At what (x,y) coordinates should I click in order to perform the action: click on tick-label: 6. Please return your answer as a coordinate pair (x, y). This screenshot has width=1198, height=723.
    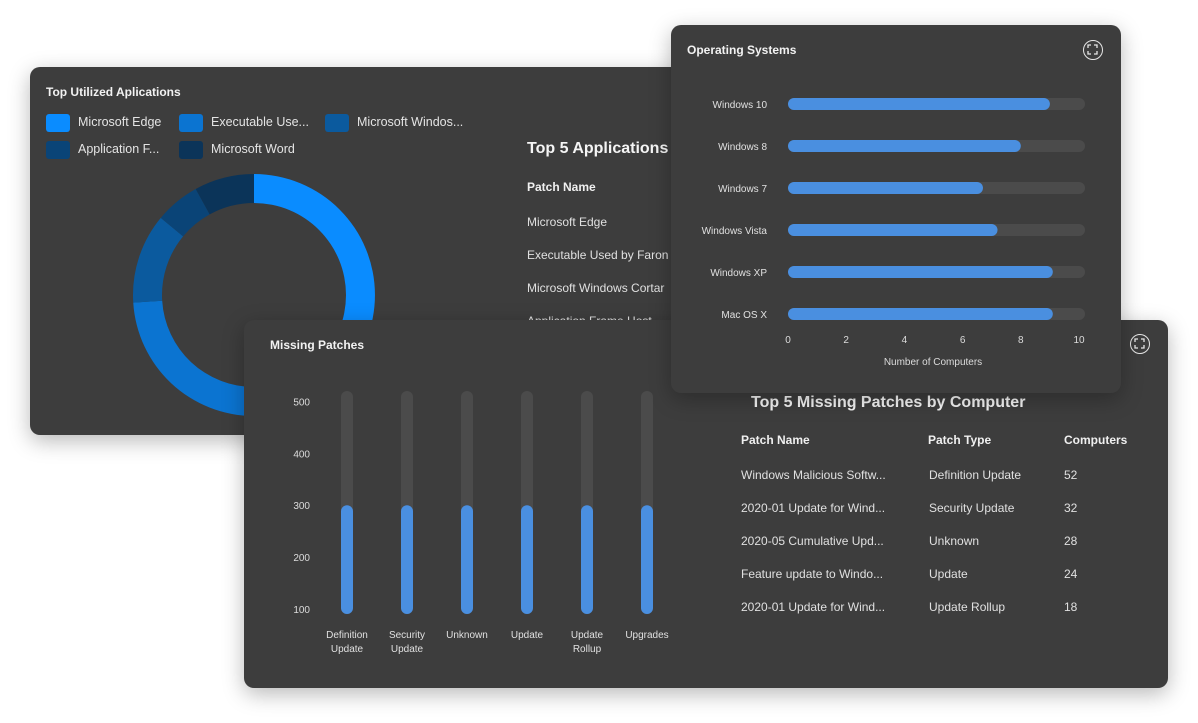
    Looking at the image, I should click on (963, 340).